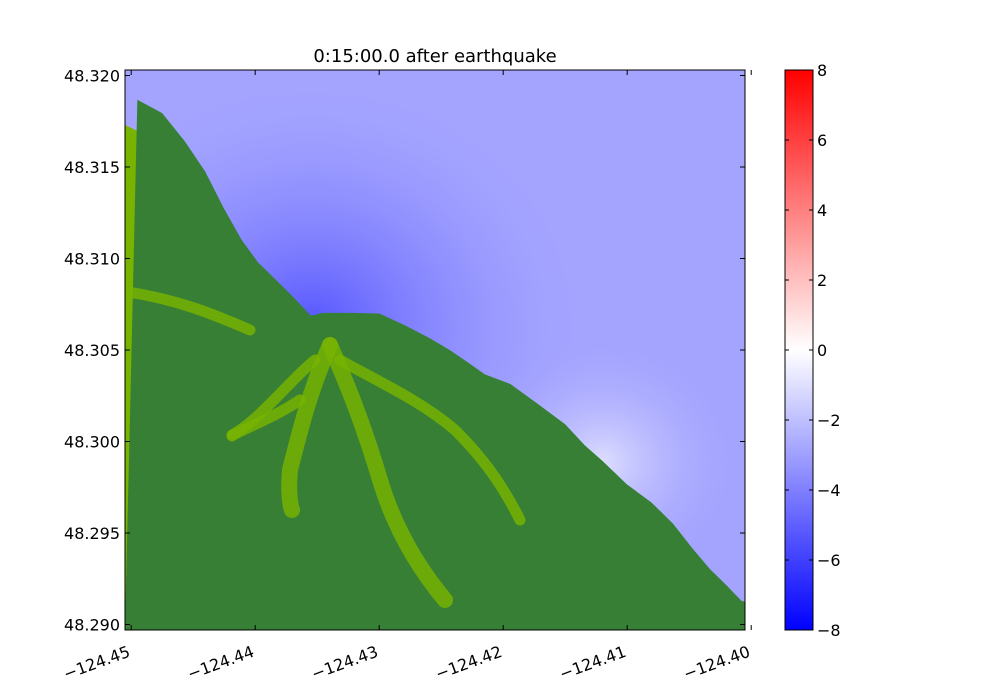  I want to click on chart-title: 0:15:00.0 after earthquake, so click(434, 56).